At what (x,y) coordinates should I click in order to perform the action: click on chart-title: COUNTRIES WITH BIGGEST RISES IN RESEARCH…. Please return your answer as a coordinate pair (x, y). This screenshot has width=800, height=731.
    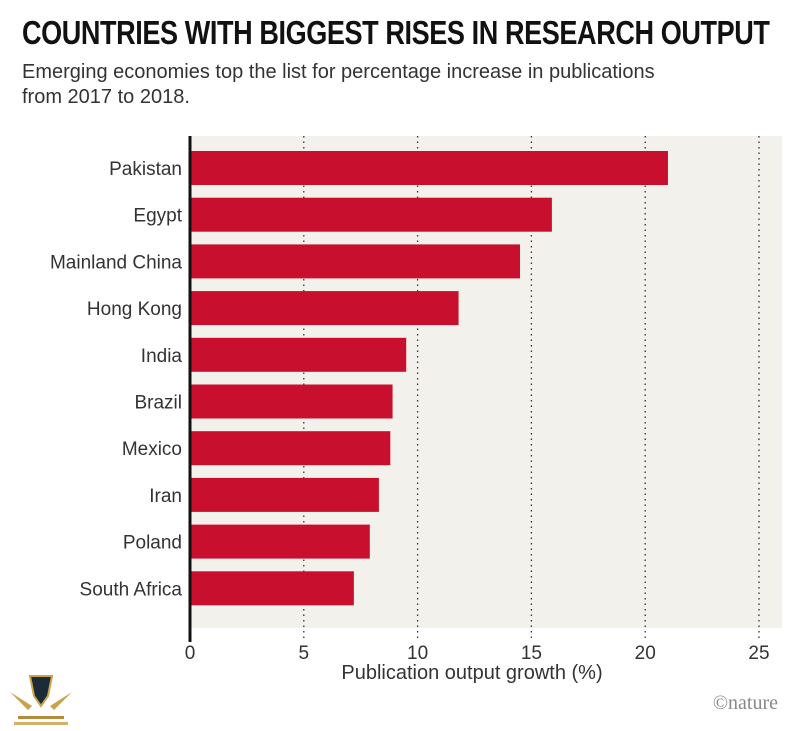
    Looking at the image, I should click on (396, 32).